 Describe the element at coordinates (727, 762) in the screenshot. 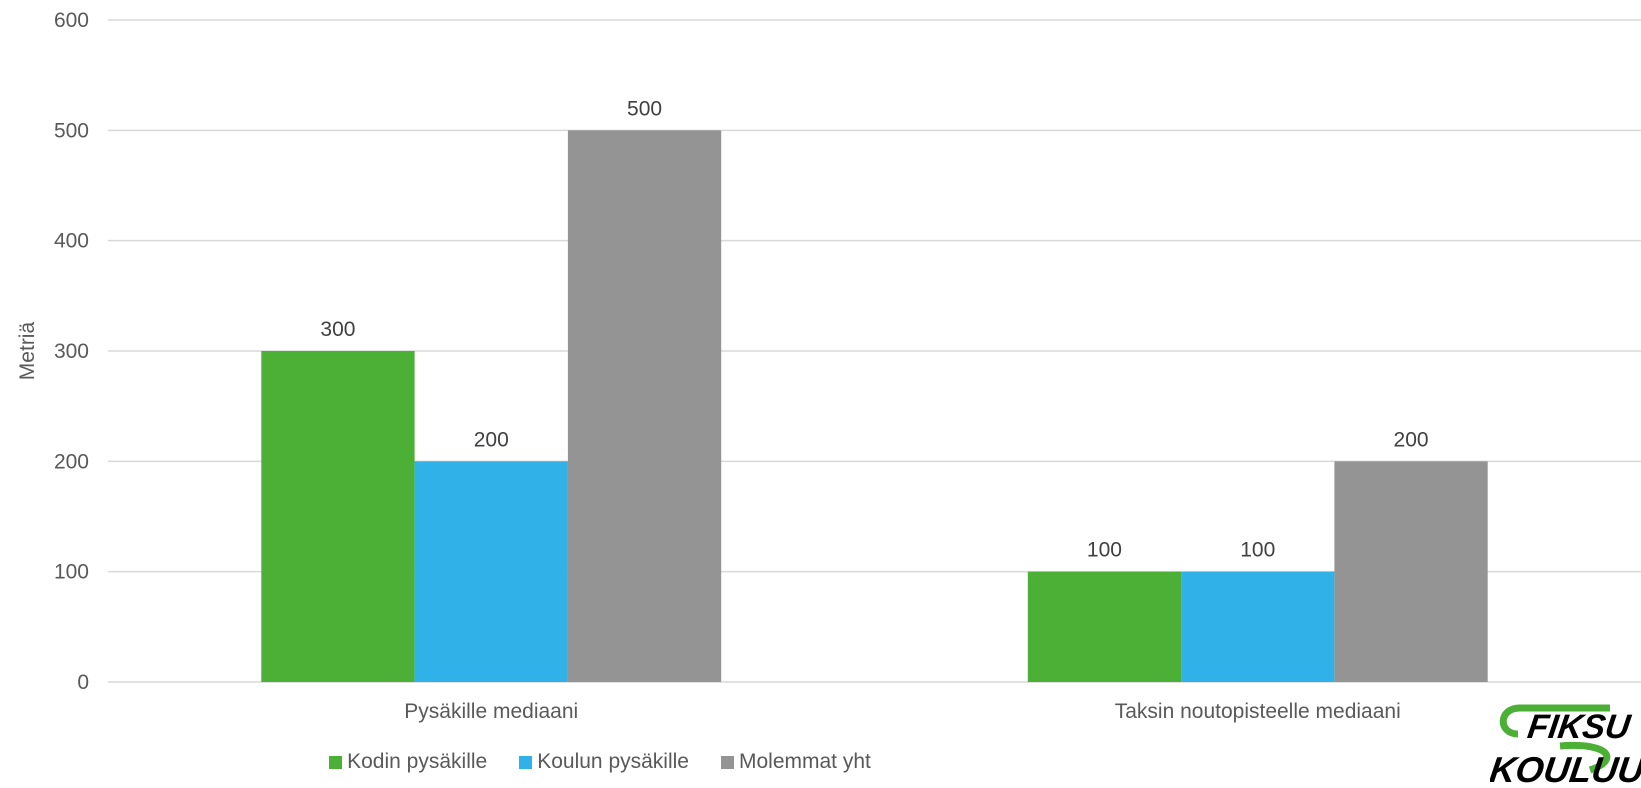

I see `legend-swatch-molemmat` at that location.